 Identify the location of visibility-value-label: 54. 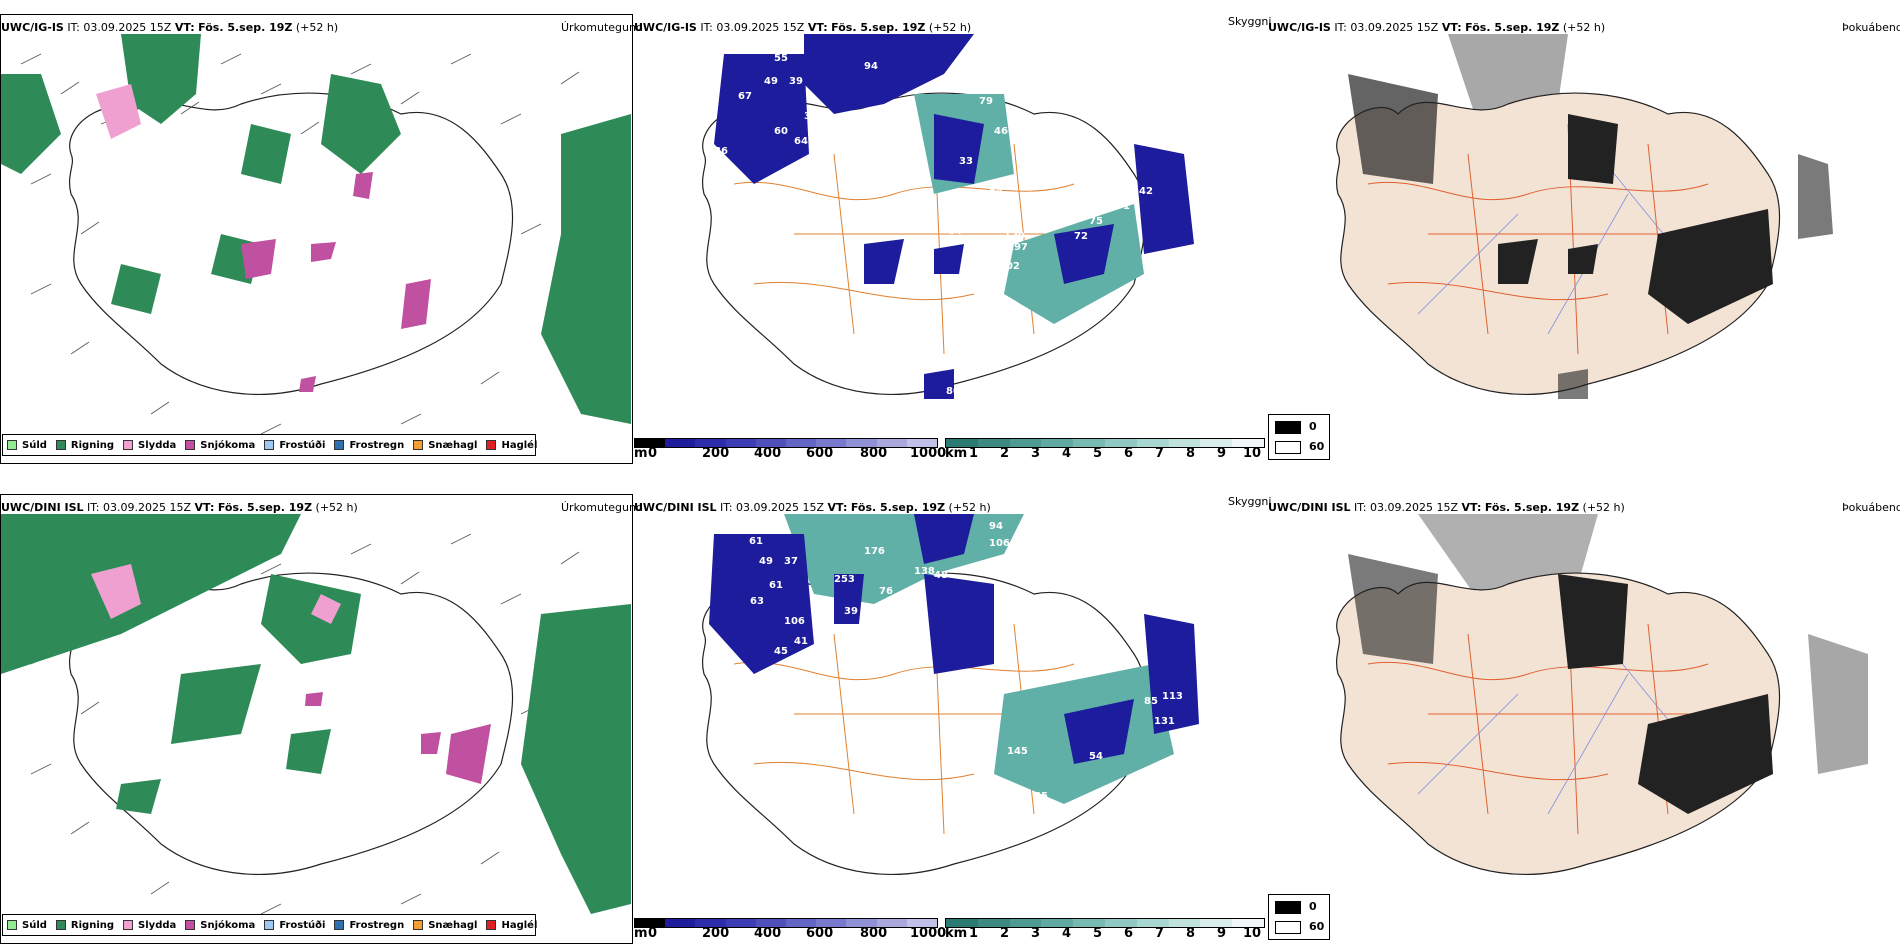
(996, 191).